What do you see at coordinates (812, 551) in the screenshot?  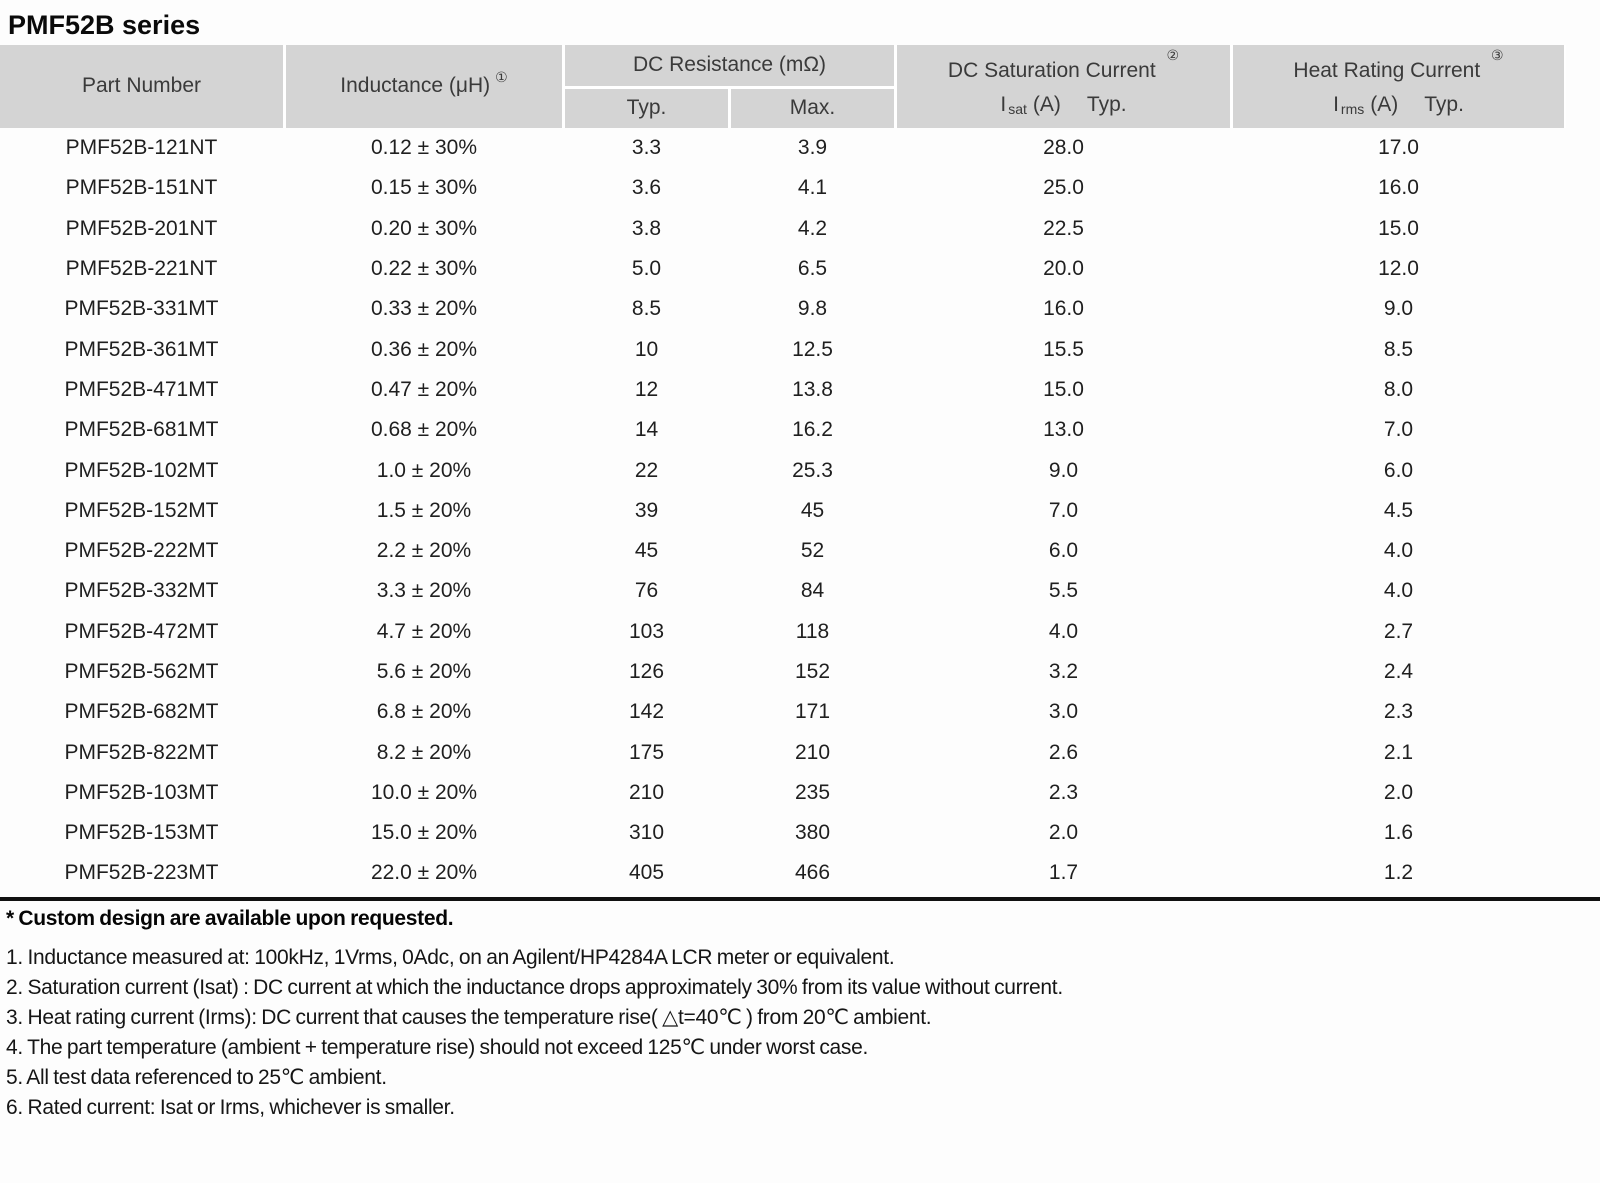 I see `cell-dcr-max: 52` at bounding box center [812, 551].